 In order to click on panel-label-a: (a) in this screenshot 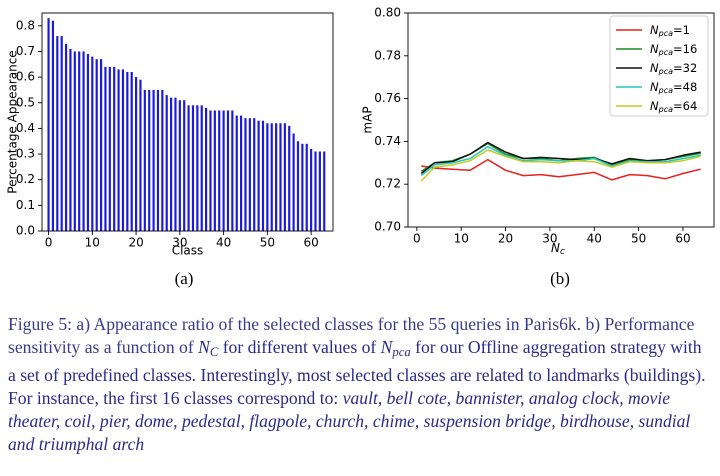, I will do `click(184, 278)`.